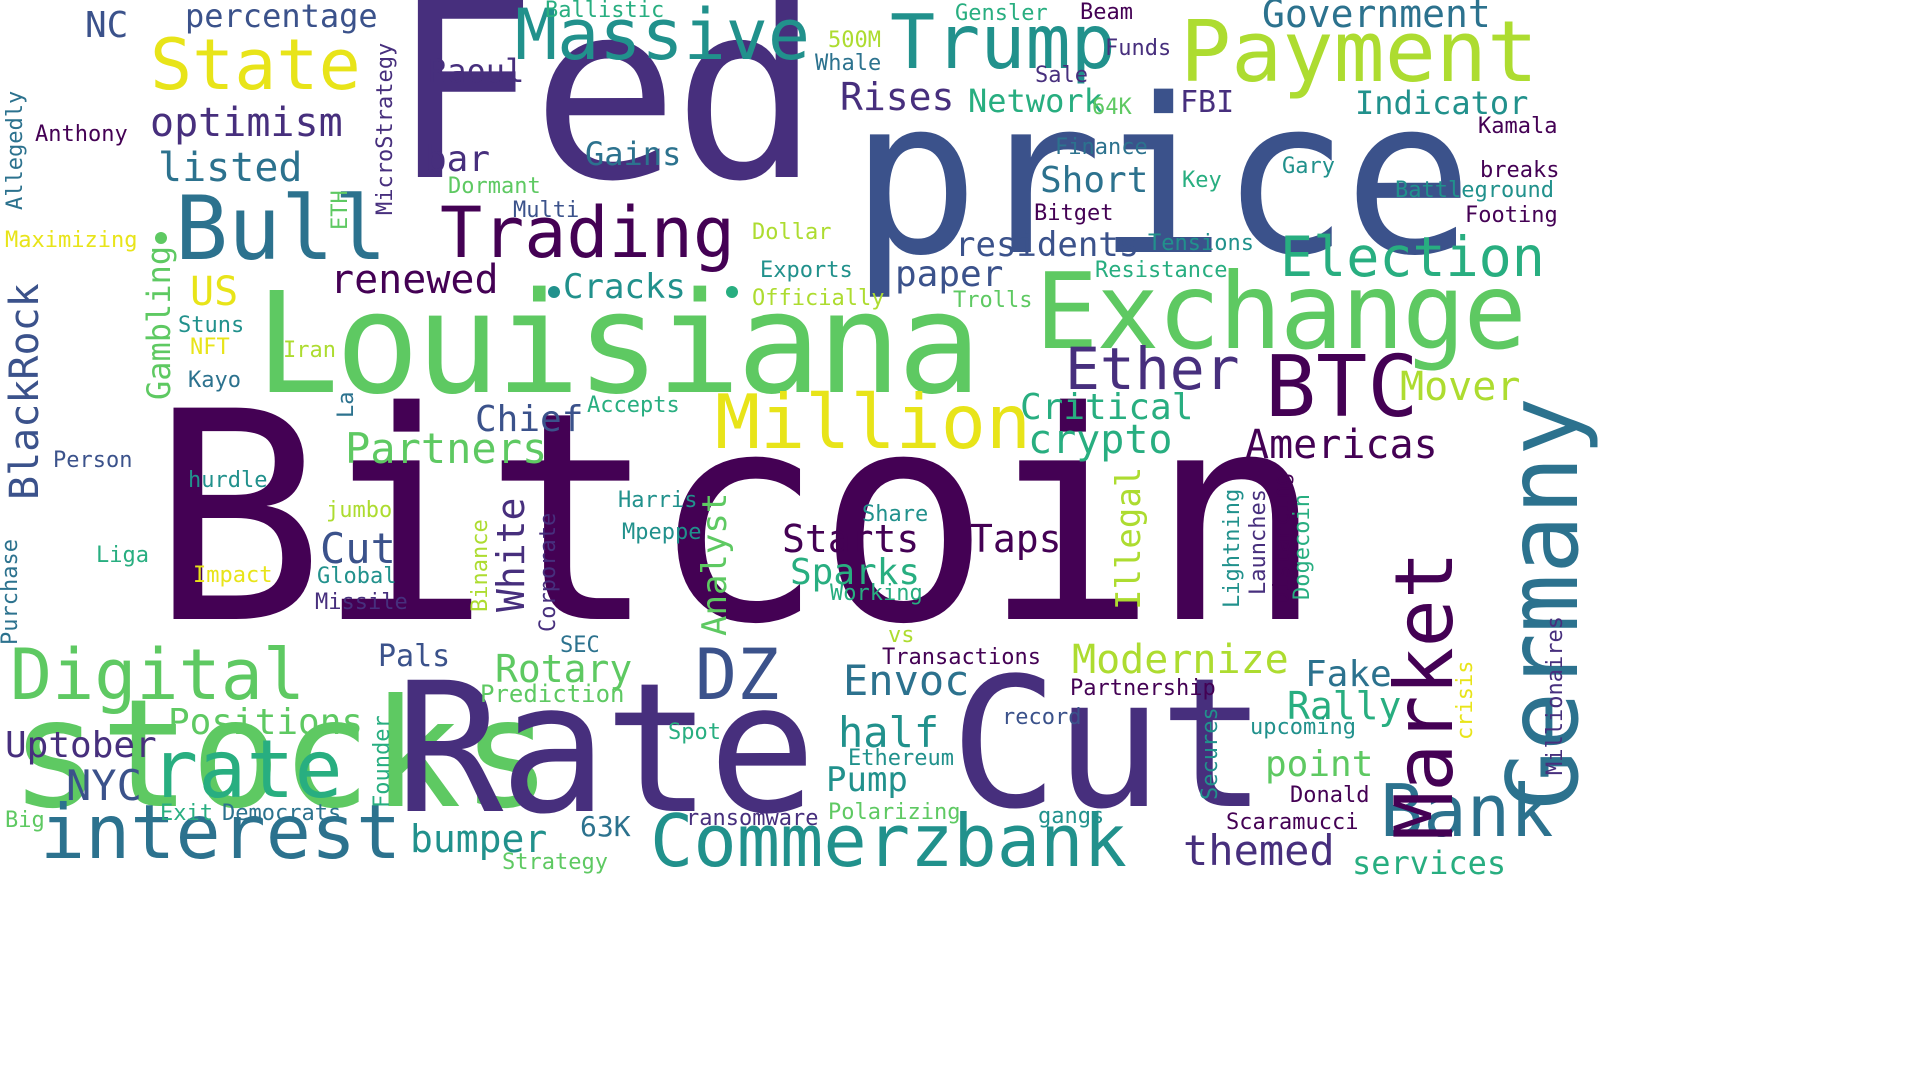 The height and width of the screenshot is (1080, 1920). I want to click on word: Secures, so click(1210, 753).